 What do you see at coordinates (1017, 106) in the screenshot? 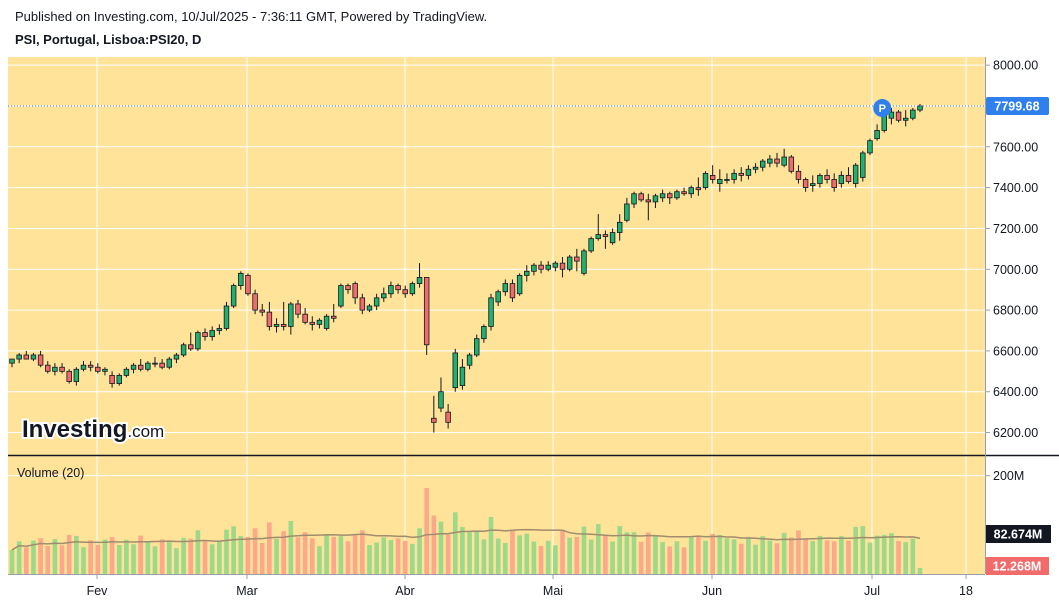
I see `last-price-tag: 7799.68` at bounding box center [1017, 106].